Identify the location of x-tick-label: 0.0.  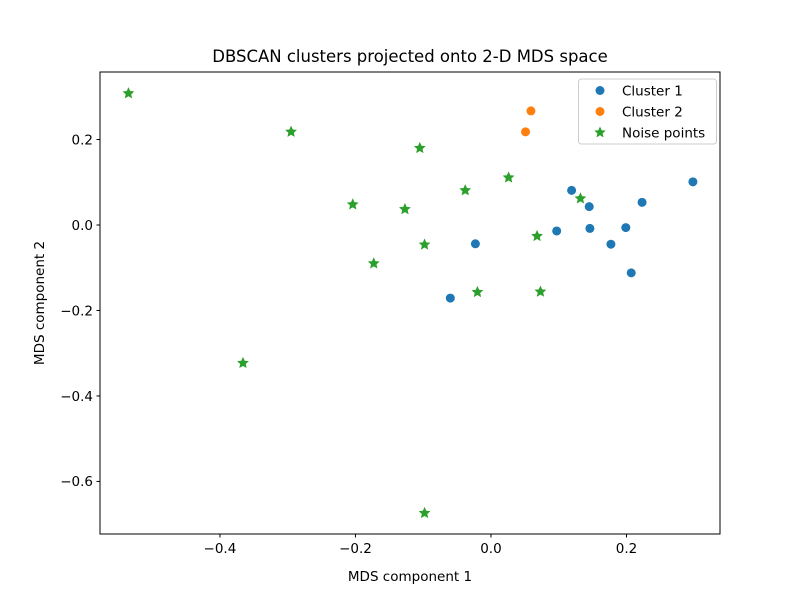
(490, 549).